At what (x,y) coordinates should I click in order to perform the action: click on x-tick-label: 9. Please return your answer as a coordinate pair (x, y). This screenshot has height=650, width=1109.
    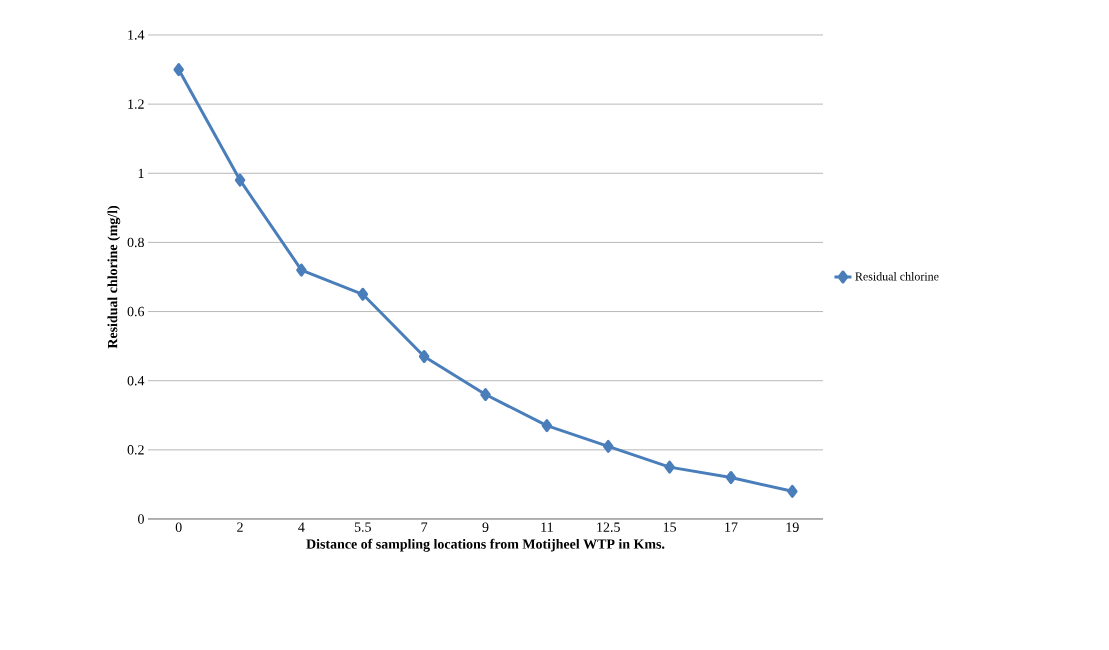
    Looking at the image, I should click on (485, 527).